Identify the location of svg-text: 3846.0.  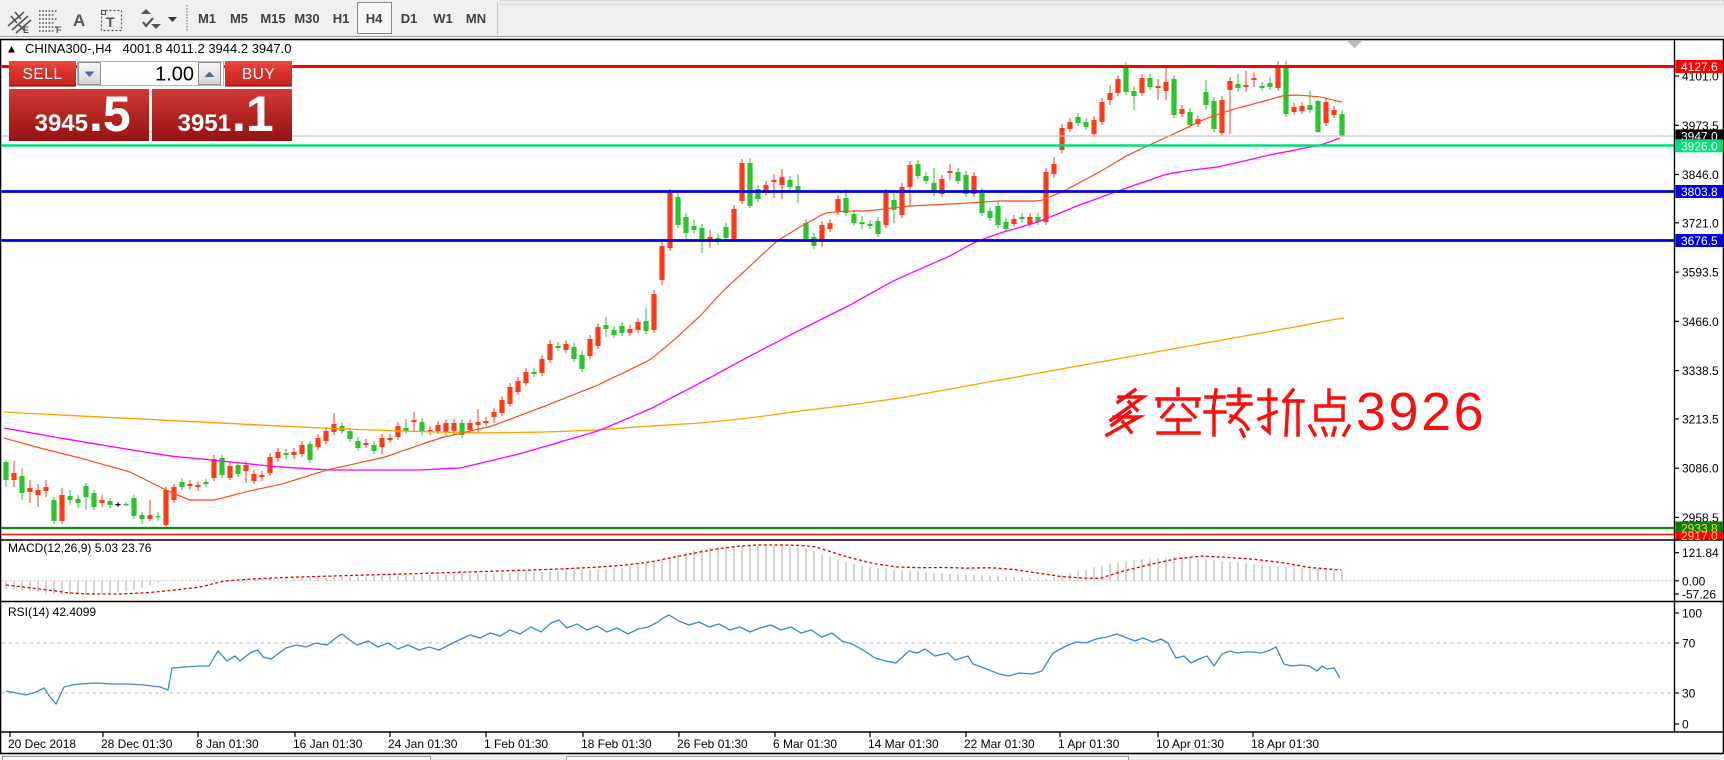
(1700, 175).